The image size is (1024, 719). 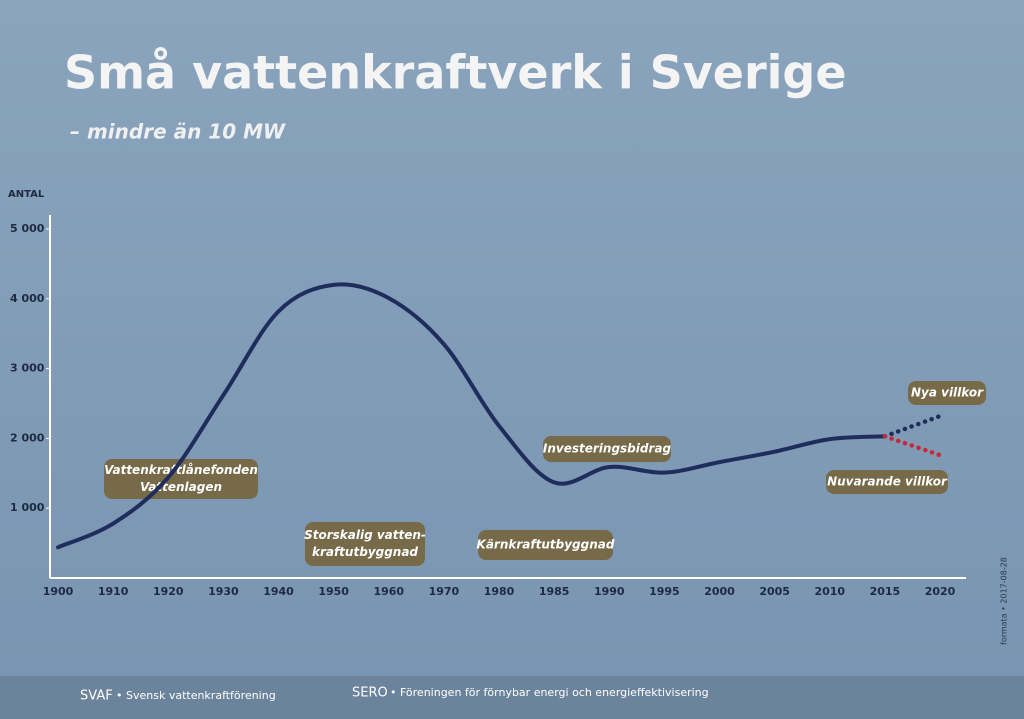 I want to click on series-label: Nuvarande villkor, so click(x=887, y=482).